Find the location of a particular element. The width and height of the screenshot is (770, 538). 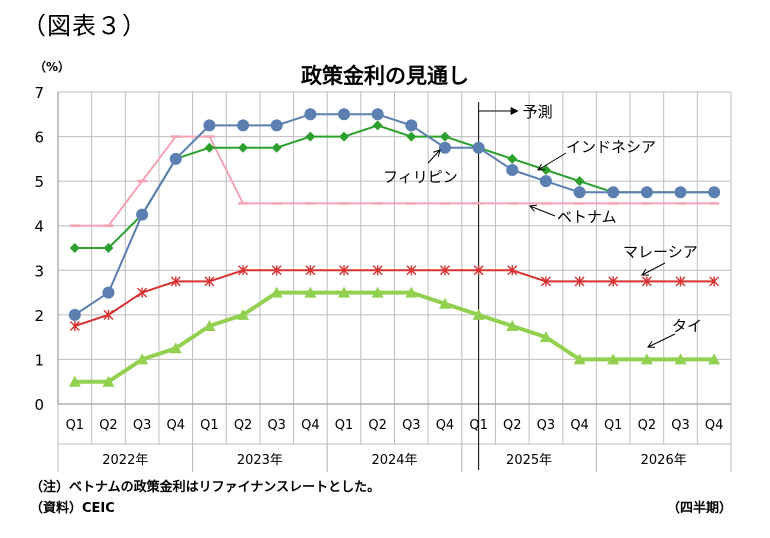

y-tick-label: 2 is located at coordinates (39, 316).